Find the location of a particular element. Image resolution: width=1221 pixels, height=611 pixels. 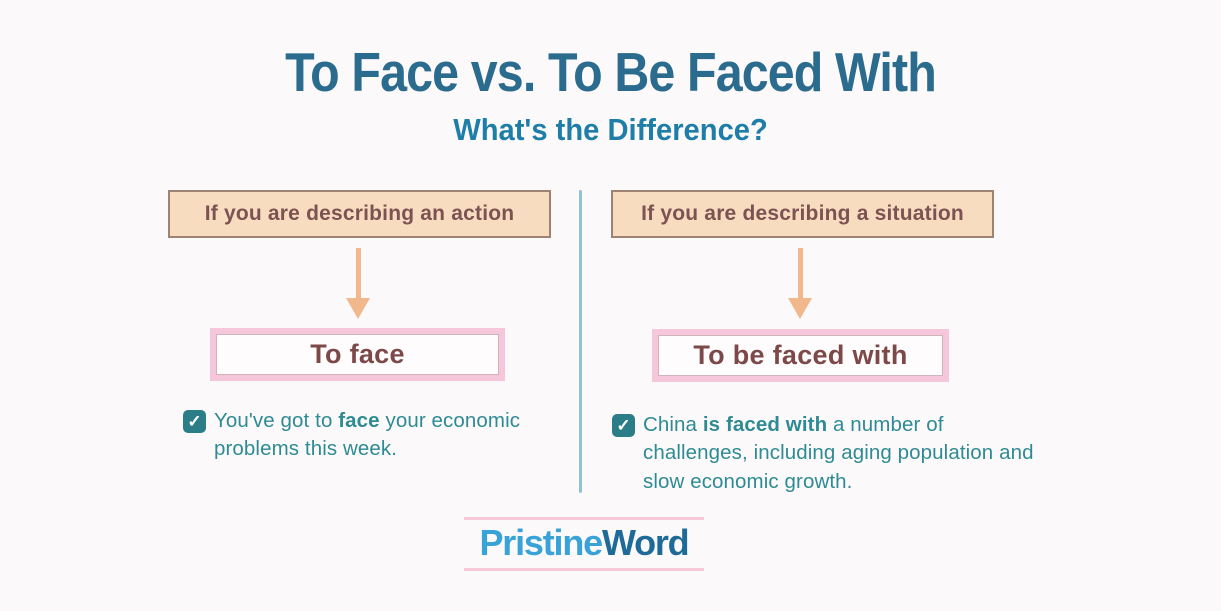

term-box-to-be-faced-with: To be faced with is located at coordinates (800, 355).